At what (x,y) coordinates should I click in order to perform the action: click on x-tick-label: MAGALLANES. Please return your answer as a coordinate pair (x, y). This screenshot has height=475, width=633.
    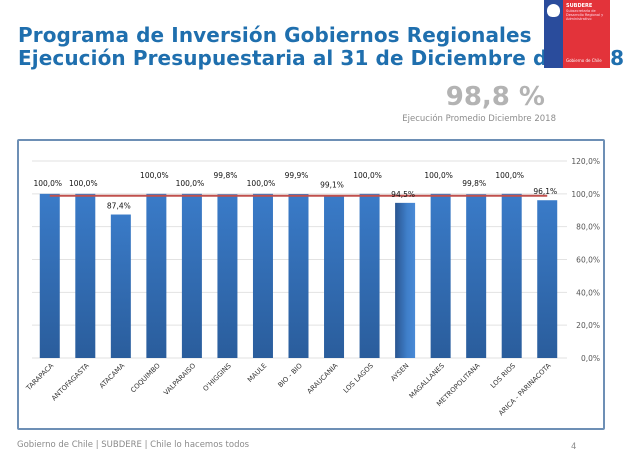
    Looking at the image, I should click on (427, 381).